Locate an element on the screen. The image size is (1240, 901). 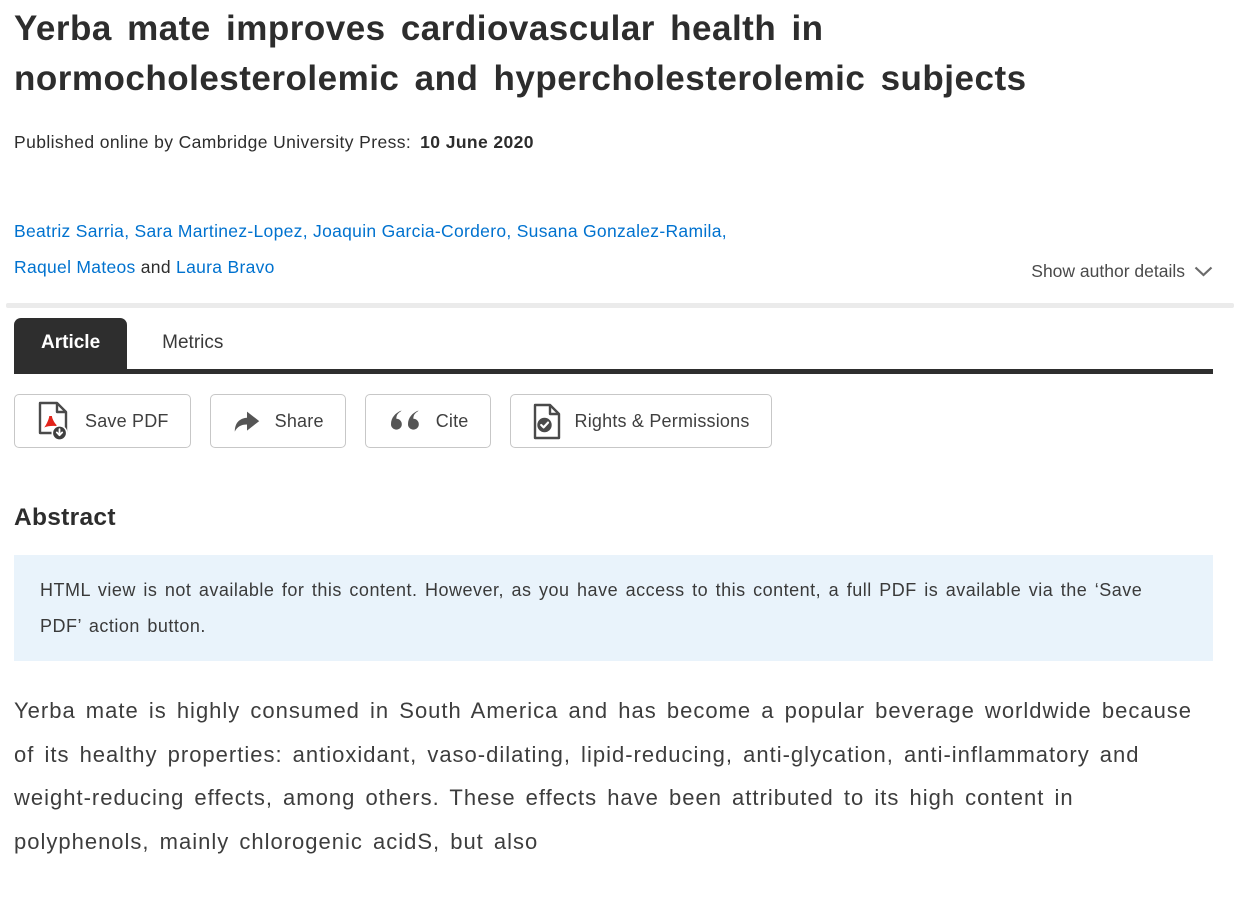
cite-label: Cite is located at coordinates (452, 420).